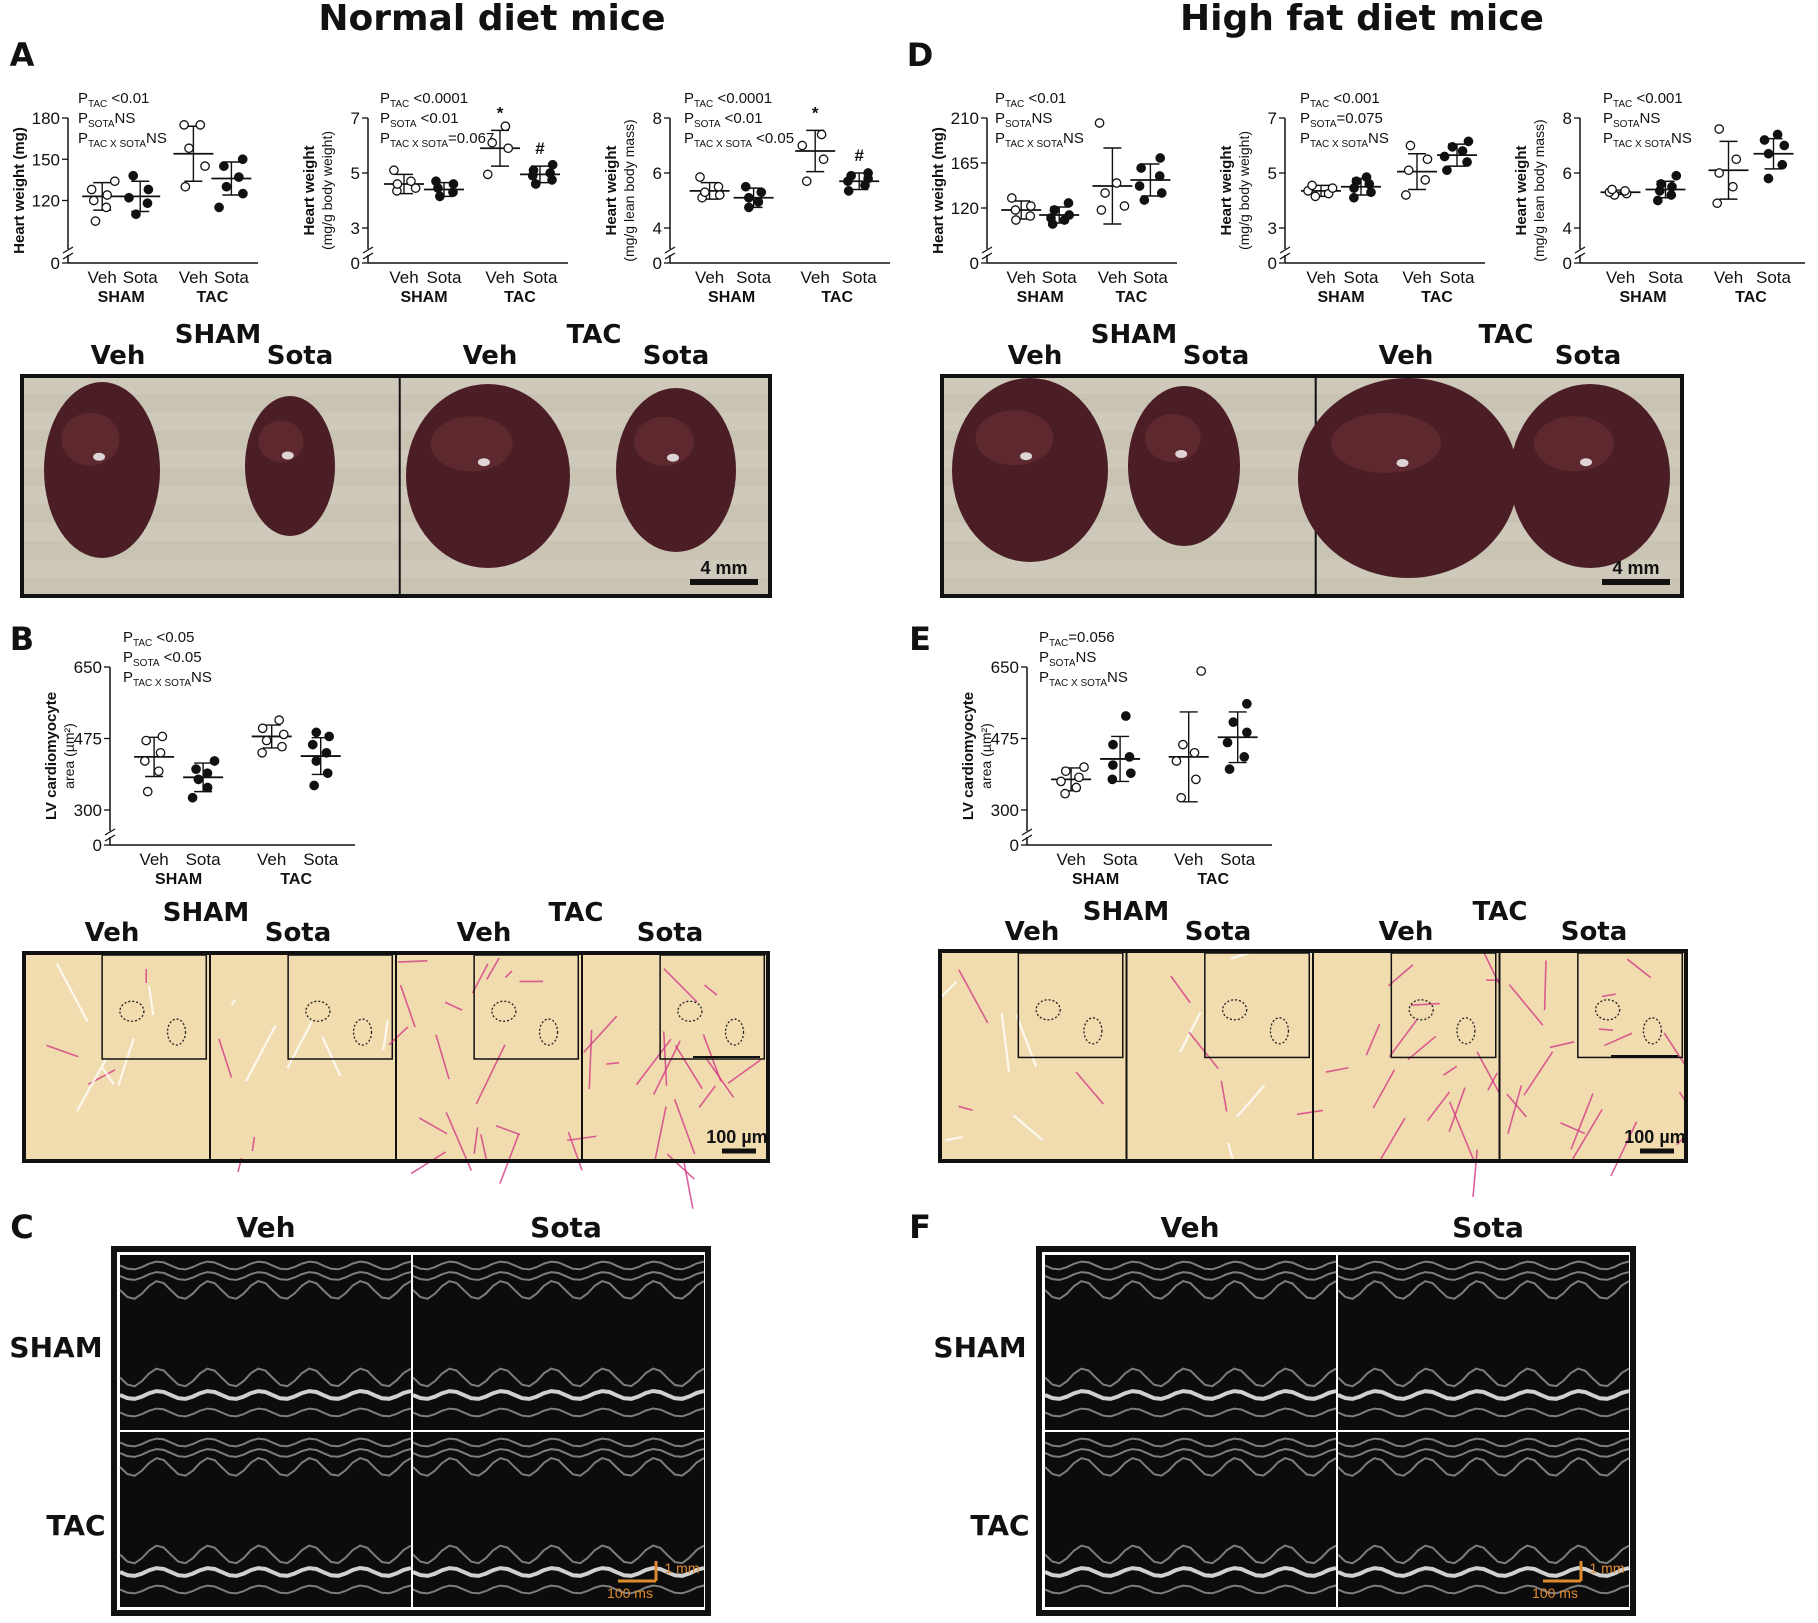 The width and height of the screenshot is (1818, 1623). Describe the element at coordinates (986, 756) in the screenshot. I see `y-axis-label-units: area (µm²)` at that location.